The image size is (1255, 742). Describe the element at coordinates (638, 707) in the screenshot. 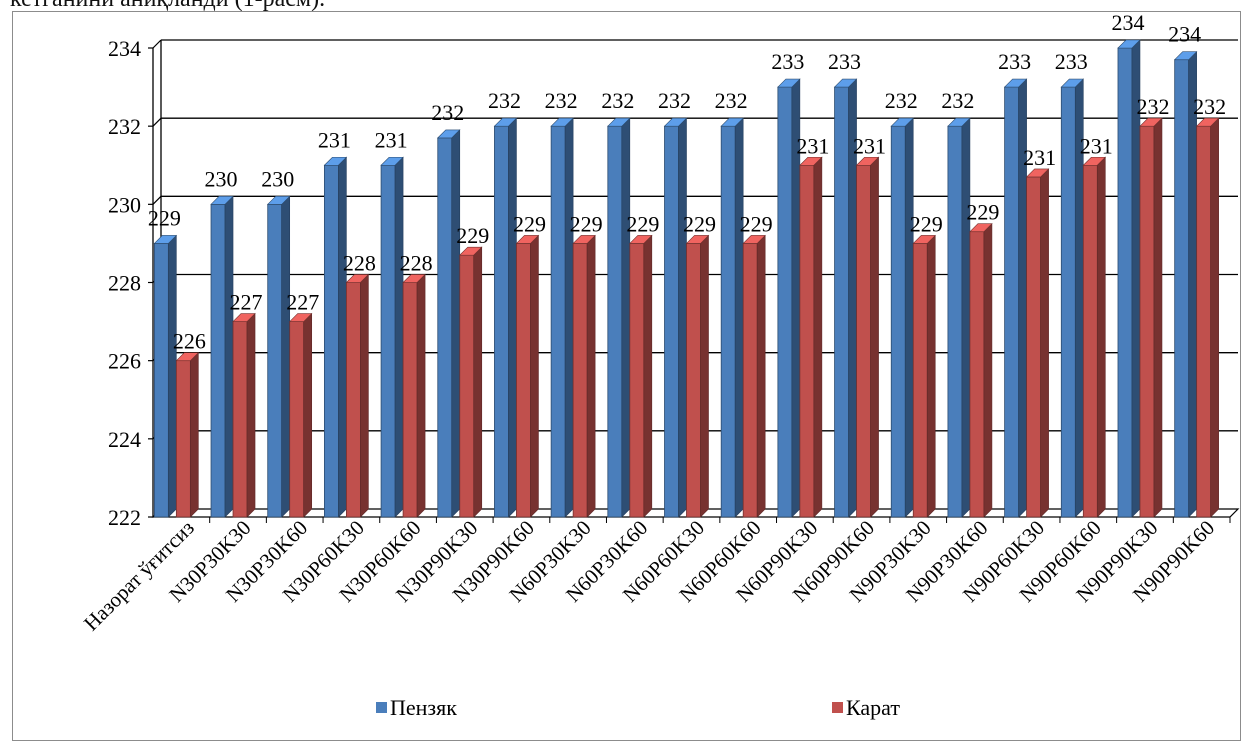

I see `legend: Пензяк Карат` at that location.